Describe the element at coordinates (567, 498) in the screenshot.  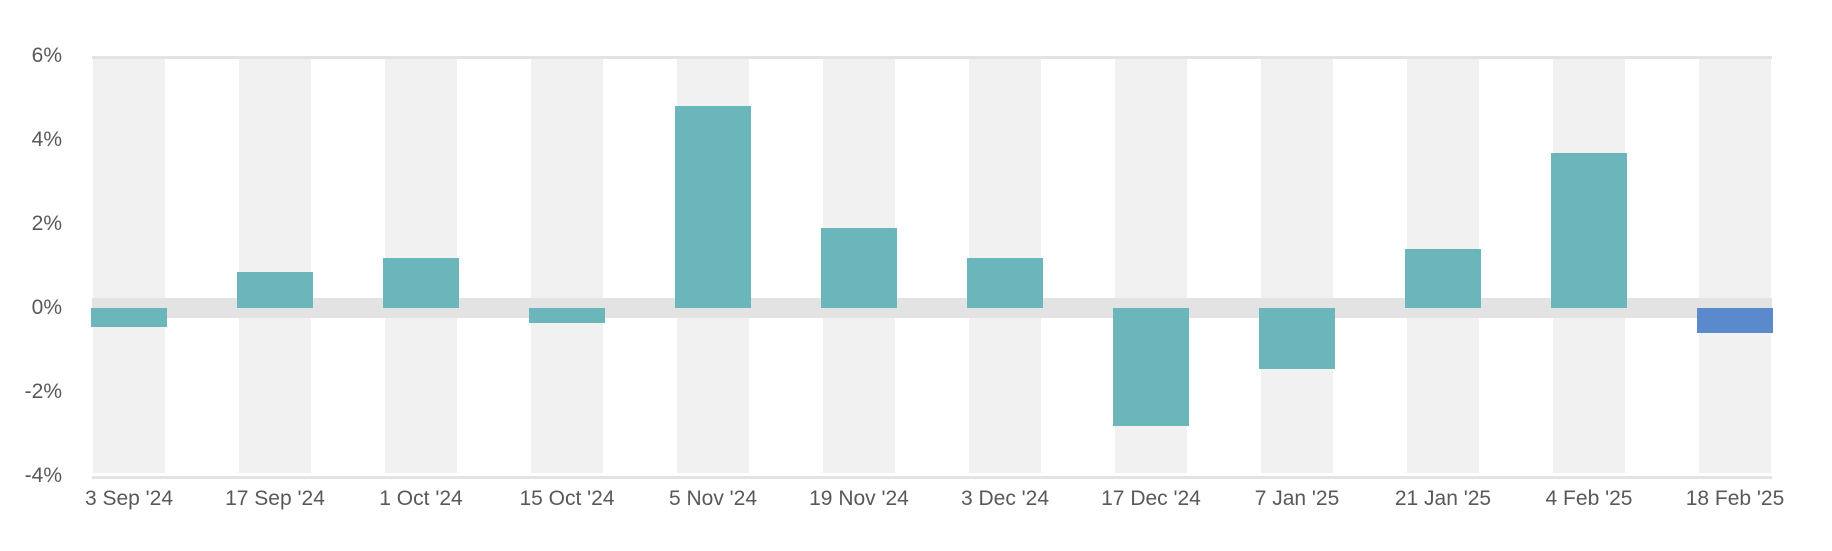
I see `x-tick-label: 15 Oct '24` at that location.